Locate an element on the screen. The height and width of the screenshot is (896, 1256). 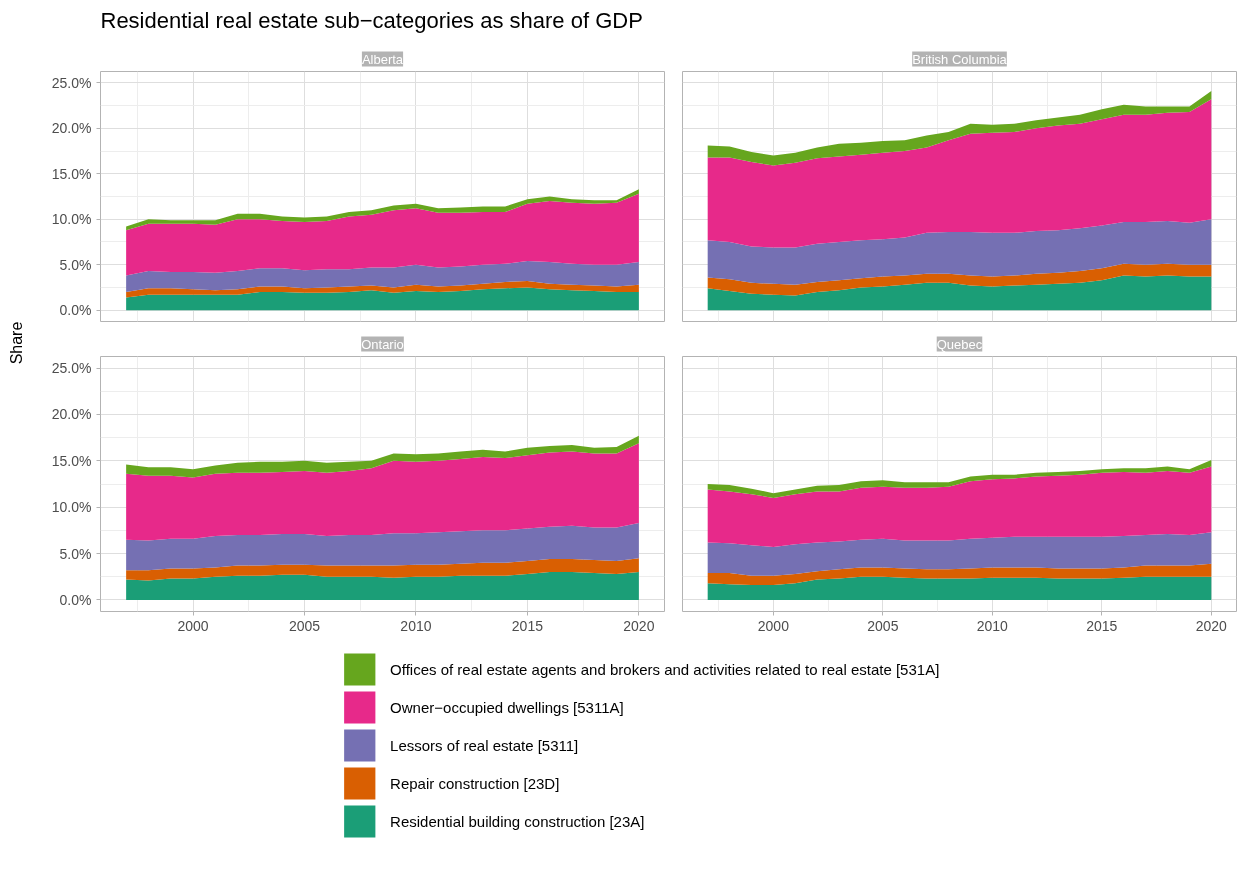
legend-label: Repair construction [23D] is located at coordinates (475, 783).